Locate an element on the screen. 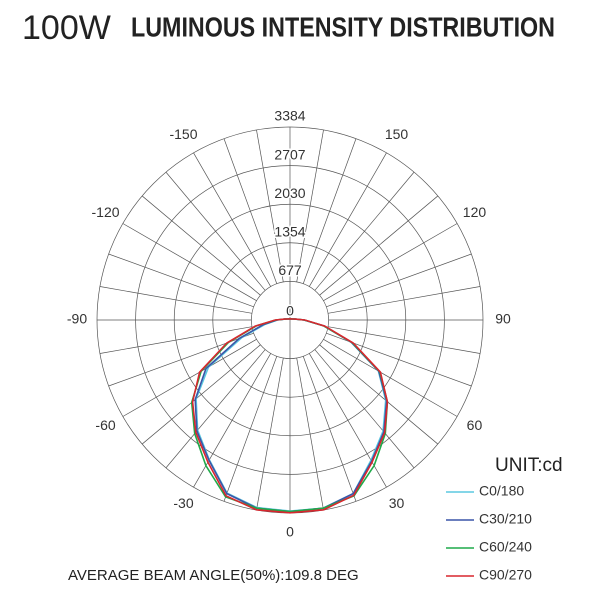 The height and width of the screenshot is (600, 600). legend-label: C0/180 is located at coordinates (501, 491).